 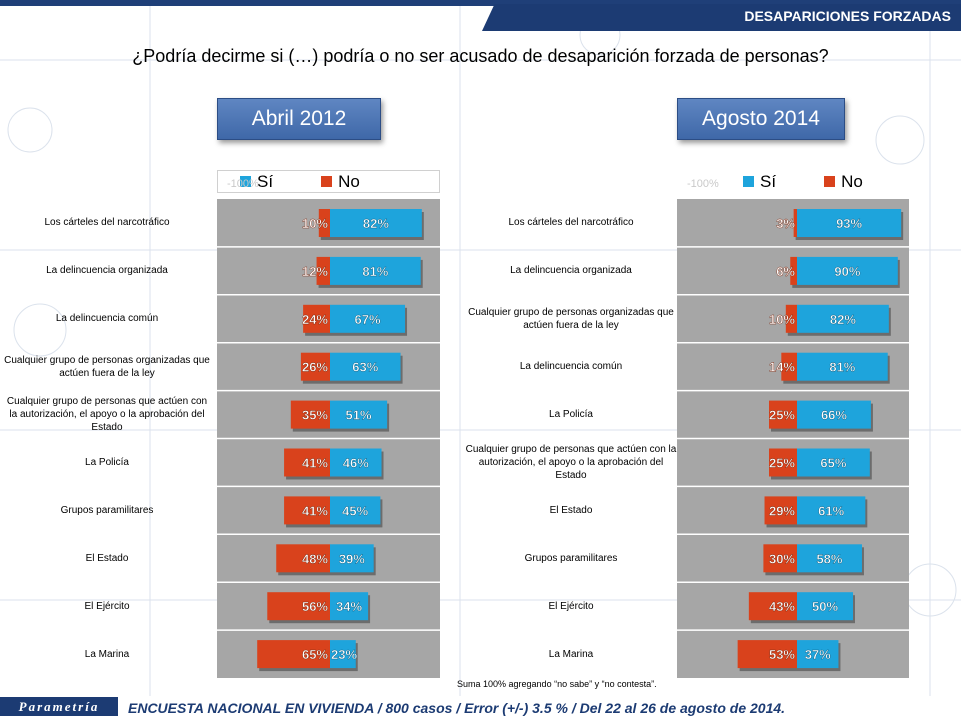 I want to click on data-label-si: 61%, so click(x=831, y=510).